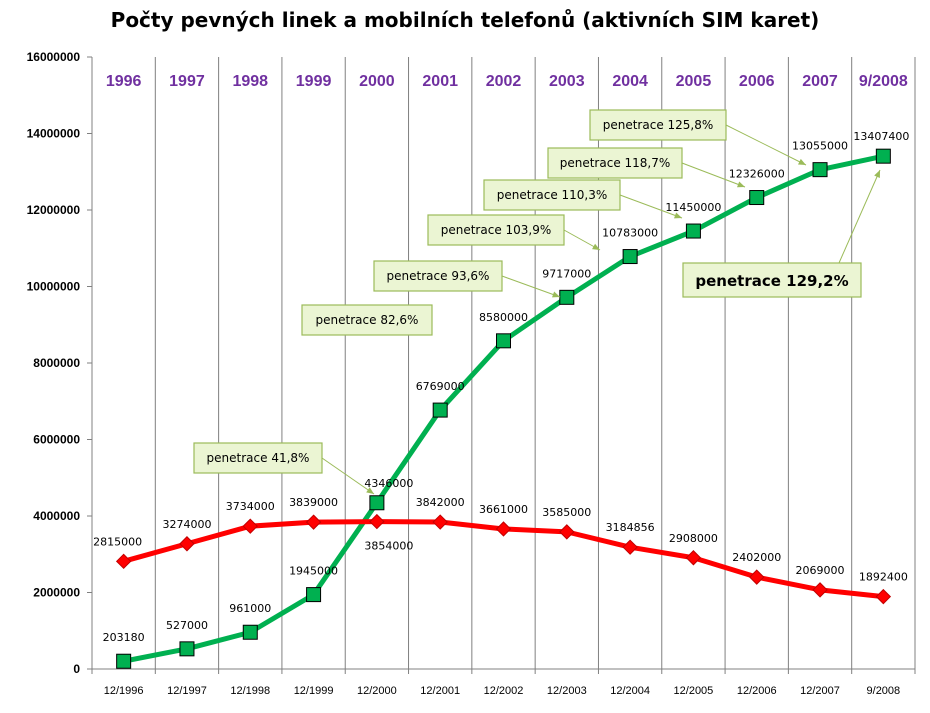  Describe the element at coordinates (756, 557) in the screenshot. I see `data-label-fixed: 2402000` at that location.